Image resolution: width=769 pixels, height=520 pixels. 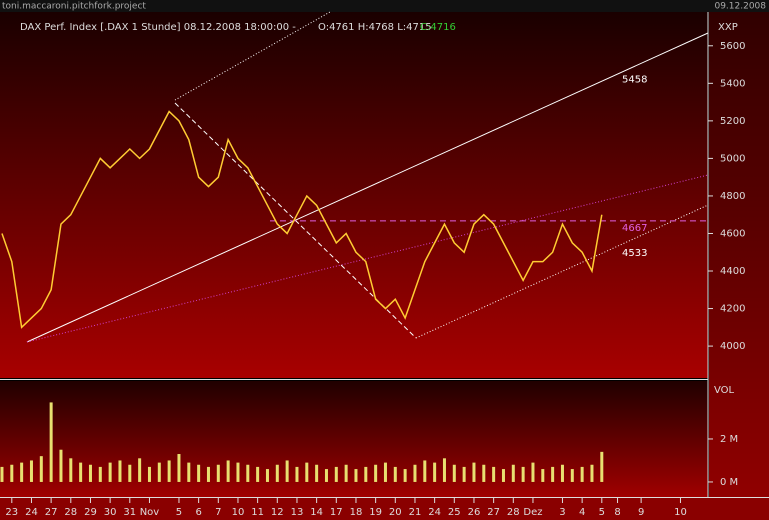 I want to click on y-tick-label: 5000, so click(x=732, y=158).